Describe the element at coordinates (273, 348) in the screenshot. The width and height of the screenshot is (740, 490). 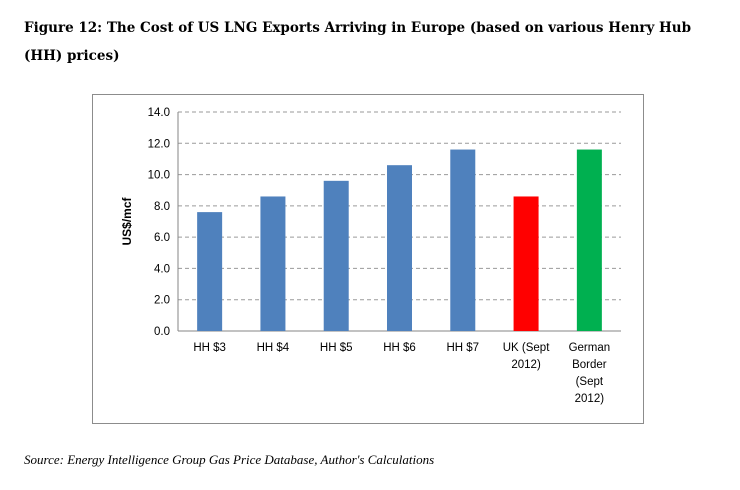
I see `x-tick-label: HH $4` at that location.